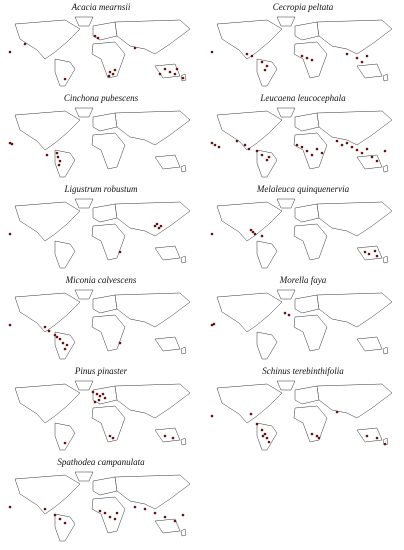 The width and height of the screenshot is (404, 550). I want to click on map-panel: Pinus pinaster, so click(102, 408).